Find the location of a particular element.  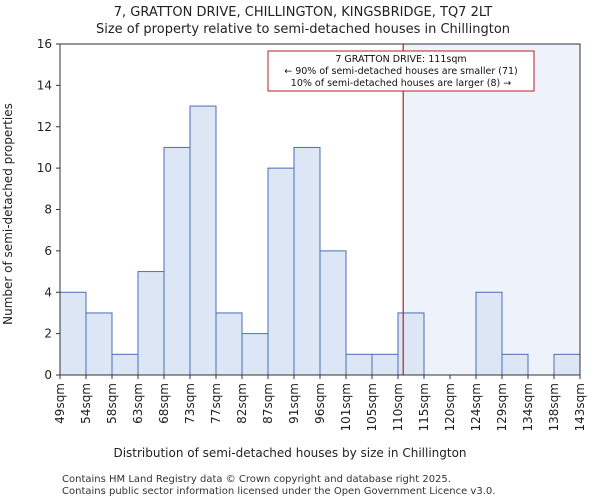

bar-105sqm is located at coordinates (385, 364).